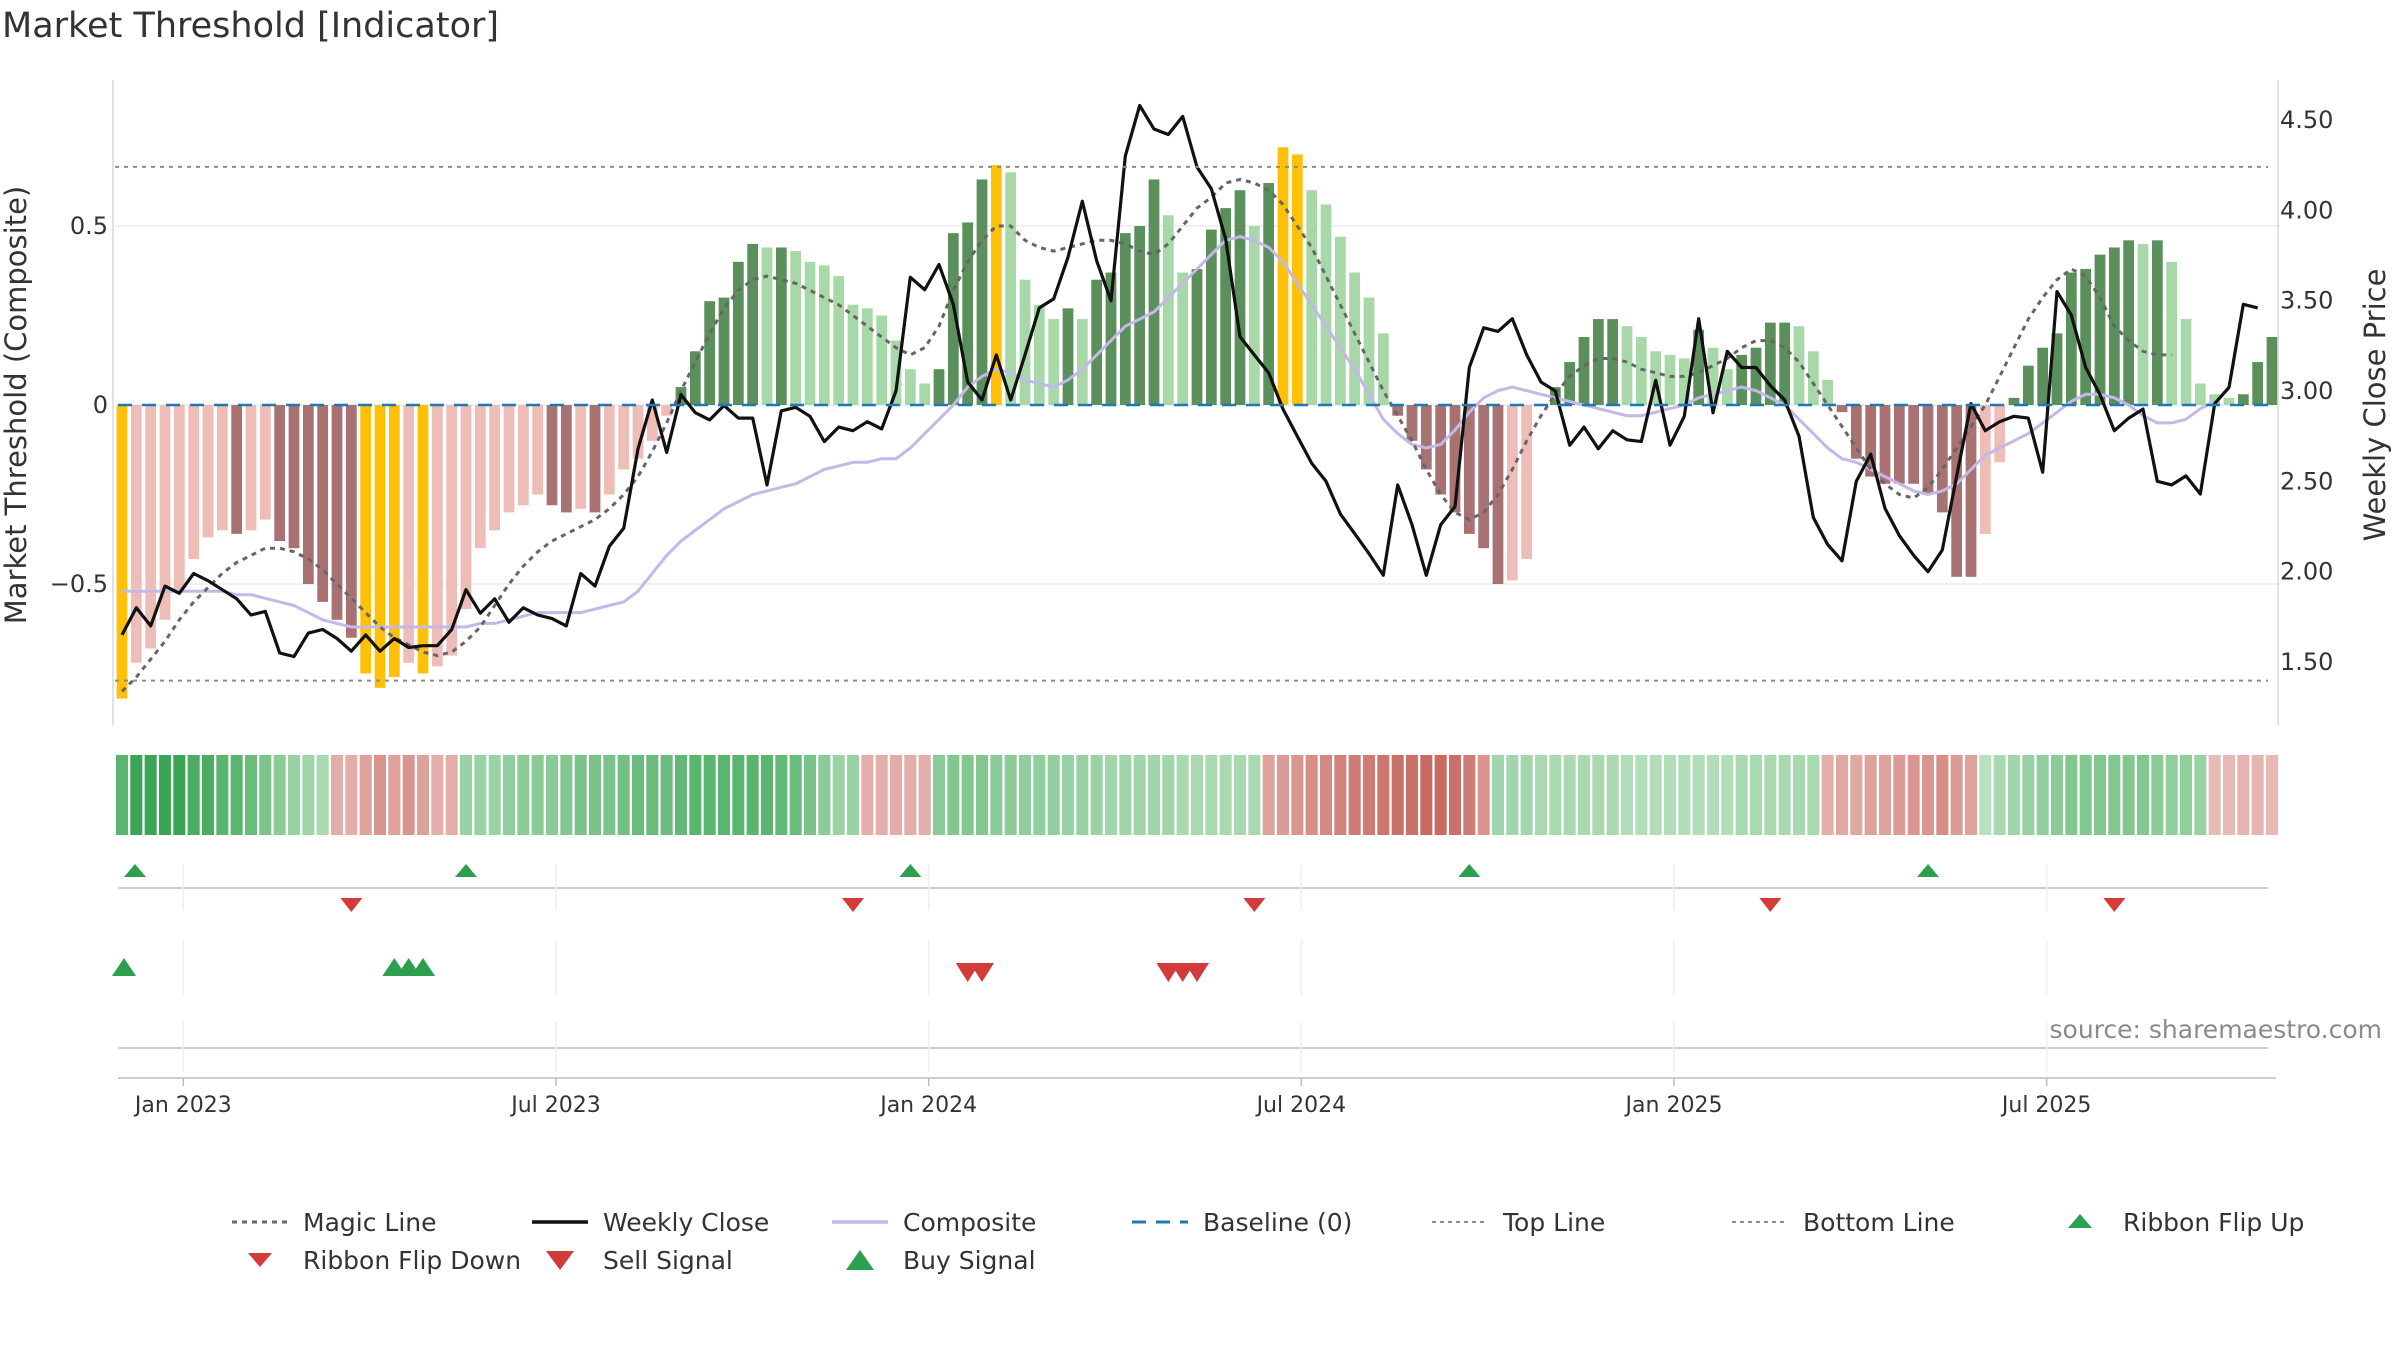  I want to click on legend-magic-line: Magic Line, so click(333, 1222).